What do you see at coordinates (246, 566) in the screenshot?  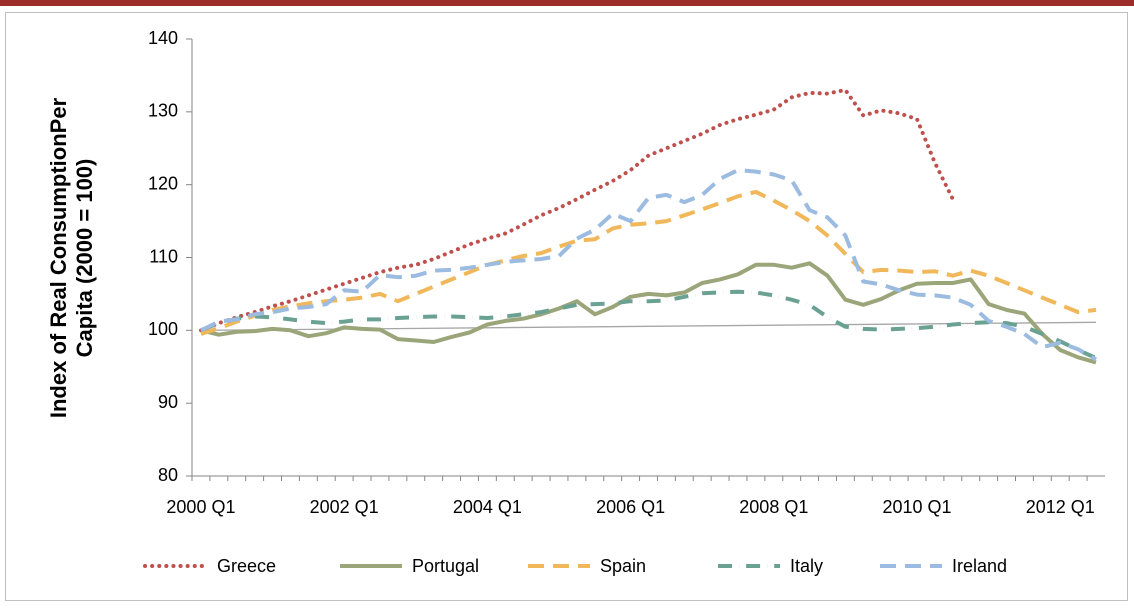 I see `legend-label: Greece` at bounding box center [246, 566].